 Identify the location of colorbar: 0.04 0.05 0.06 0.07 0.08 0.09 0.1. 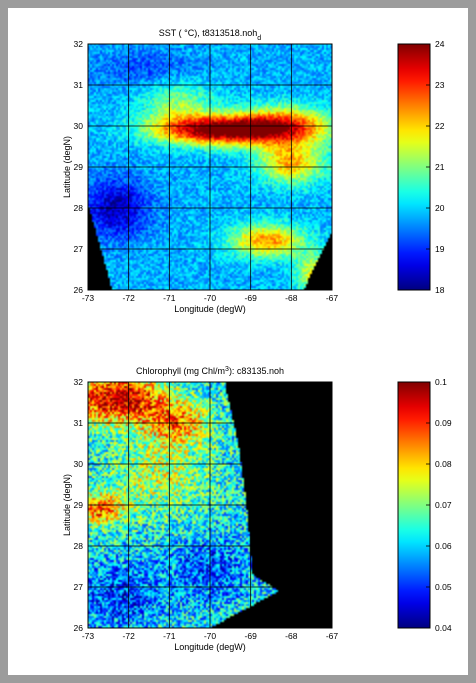
(424, 505).